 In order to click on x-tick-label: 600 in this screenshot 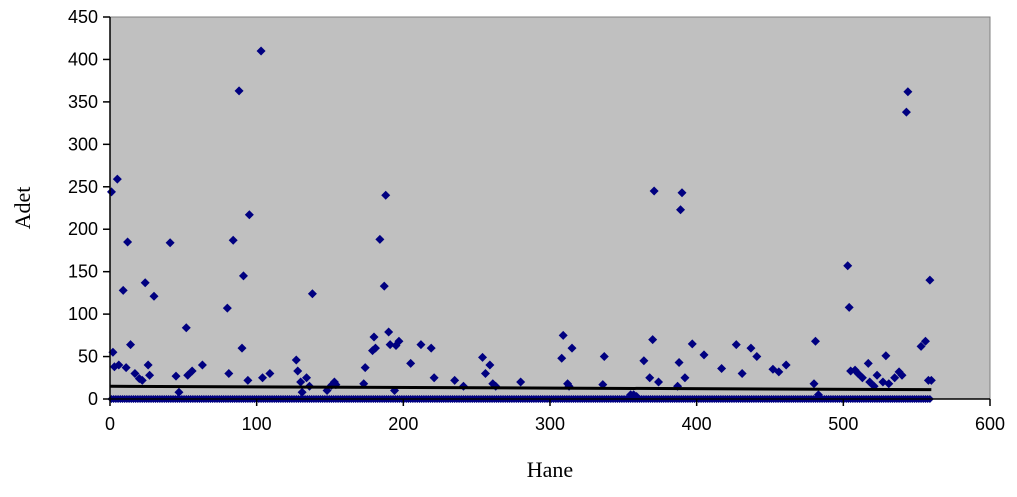, I will do `click(990, 424)`.